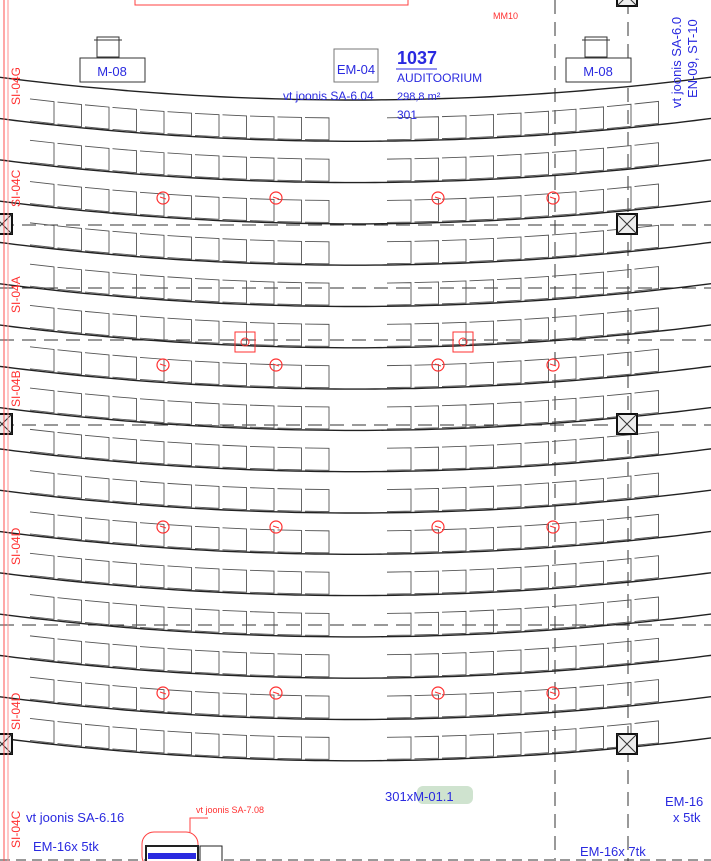 This screenshot has width=711, height=861. What do you see at coordinates (356, 65) in the screenshot?
I see `em04: EM-04` at bounding box center [356, 65].